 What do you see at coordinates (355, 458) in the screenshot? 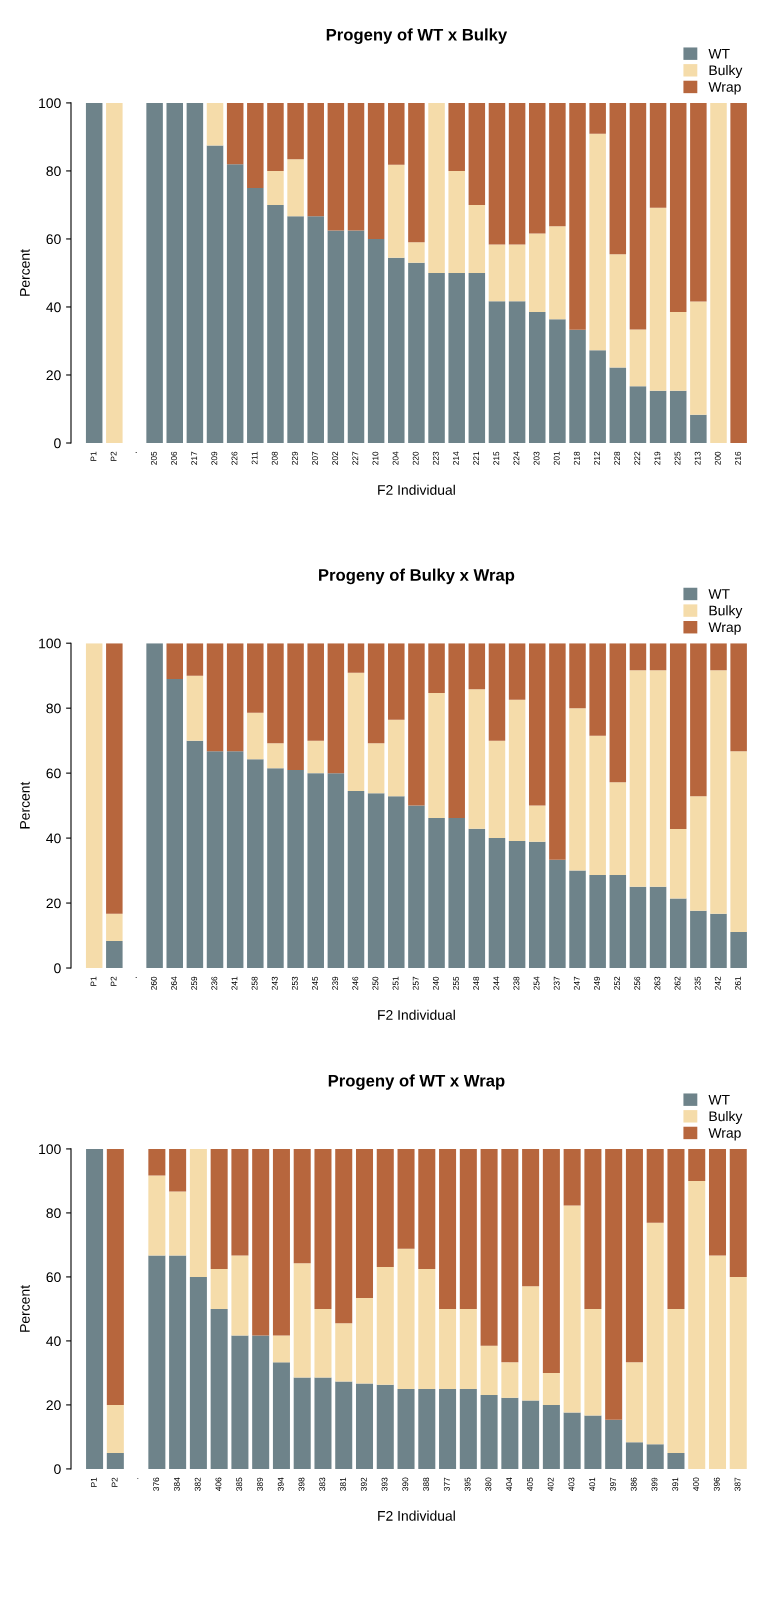
I see `x-tick-label: 227` at bounding box center [355, 458].